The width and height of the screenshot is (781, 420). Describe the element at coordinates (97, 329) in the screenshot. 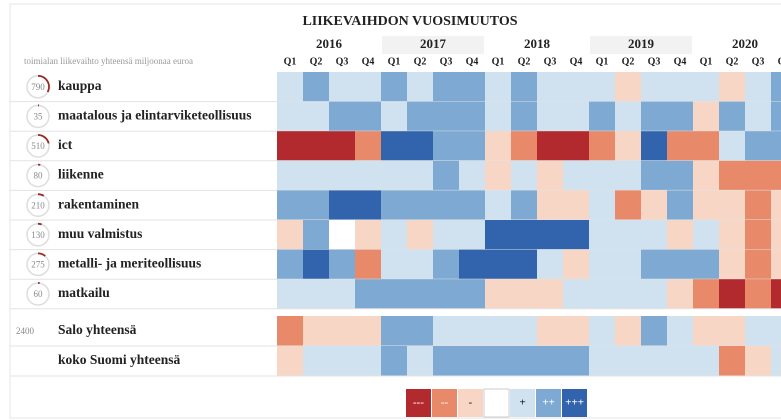

I see `row-label: Salo yhteensä` at that location.